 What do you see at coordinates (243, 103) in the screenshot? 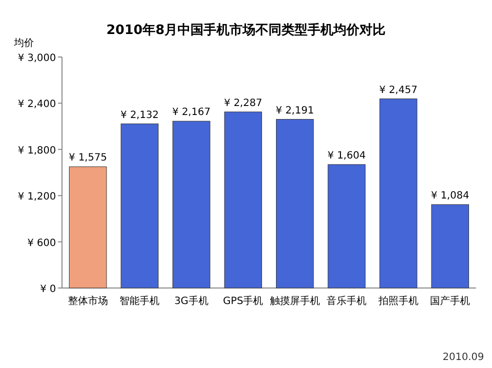
I see `data-label: ¥ 2,287` at bounding box center [243, 103].